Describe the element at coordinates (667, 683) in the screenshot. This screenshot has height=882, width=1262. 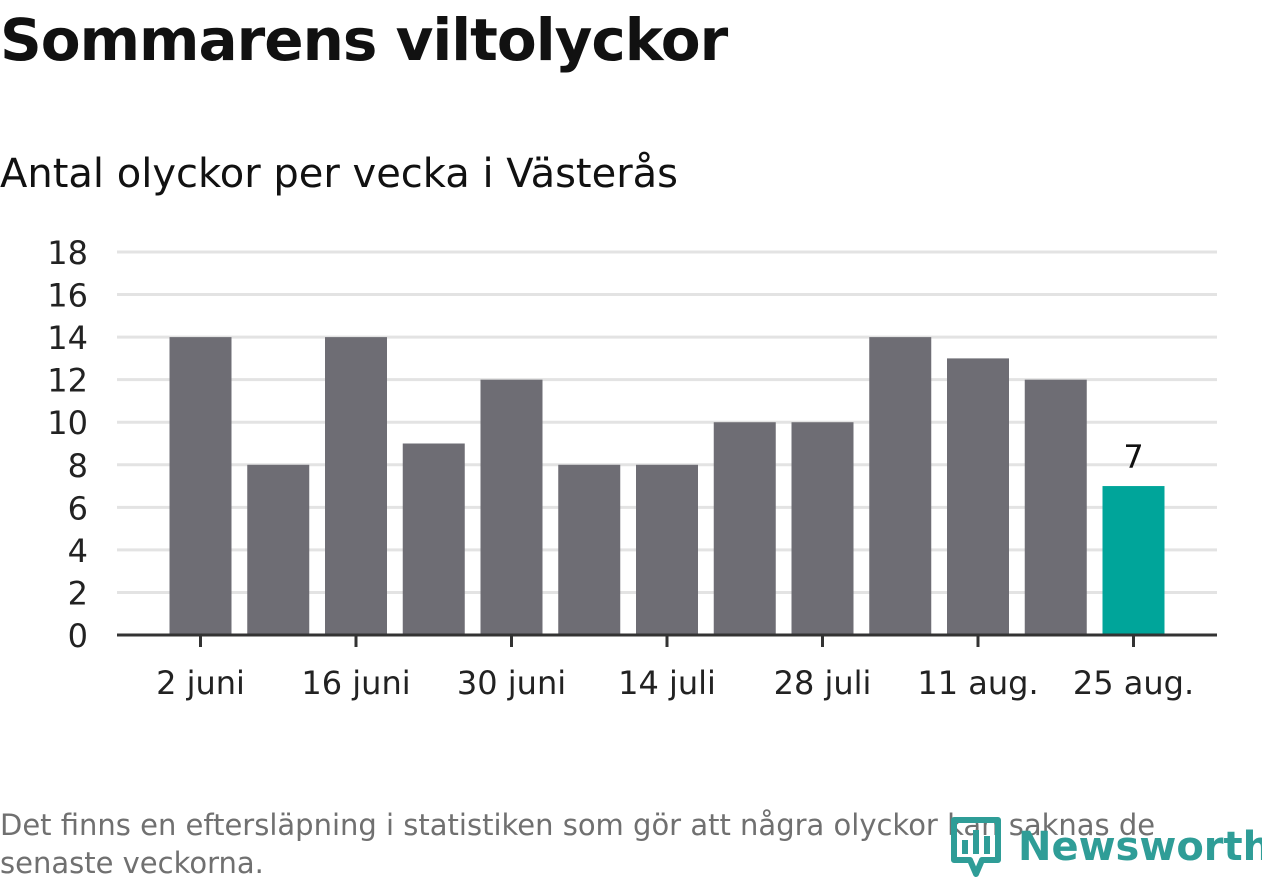
I see `x-tick-label: 14 juli` at that location.